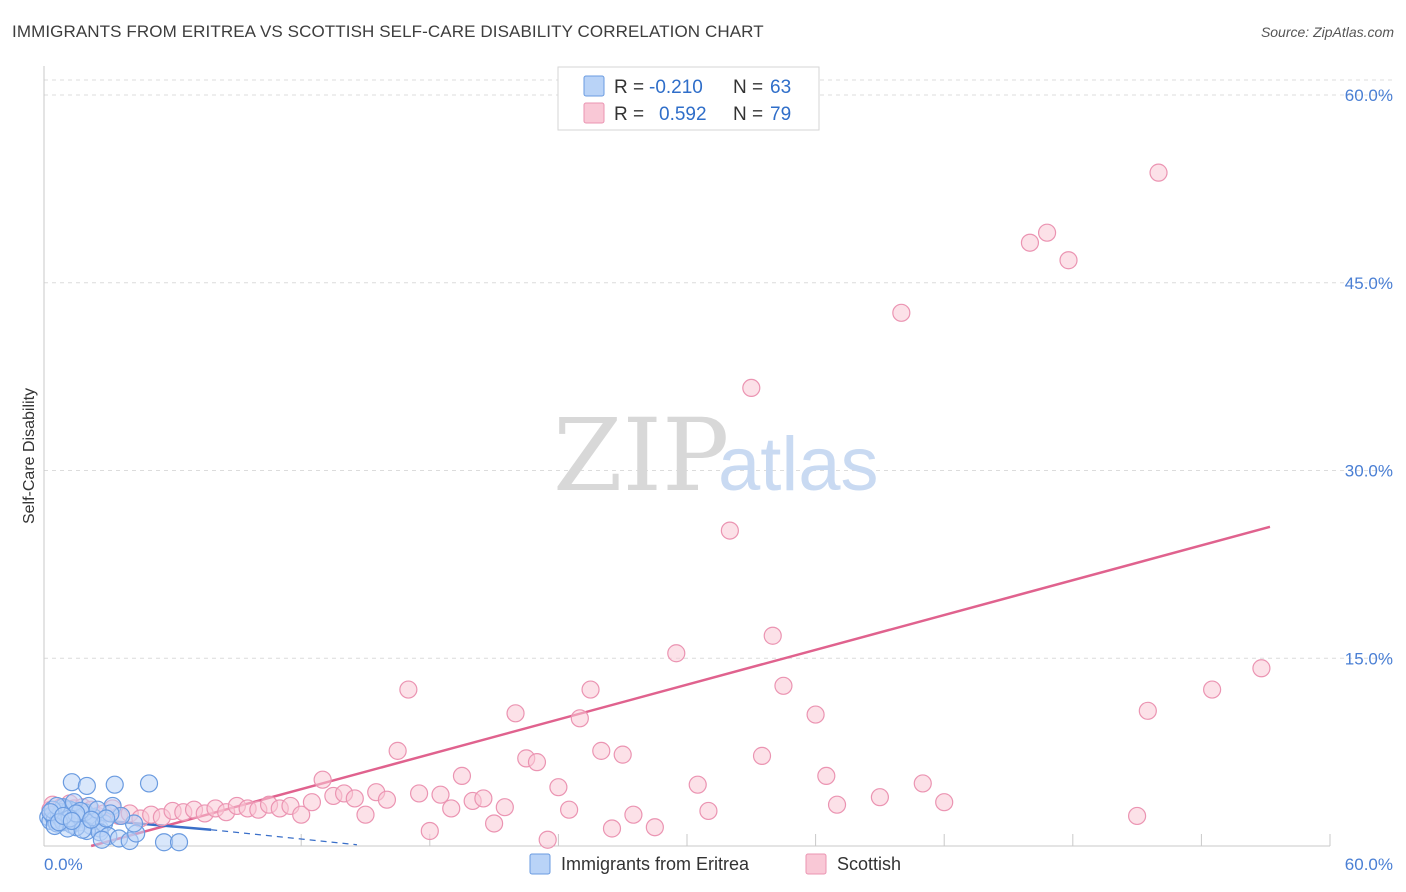  Describe the element at coordinates (1369, 658) in the screenshot. I see `y-tick-label-0: 15.0%` at that location.